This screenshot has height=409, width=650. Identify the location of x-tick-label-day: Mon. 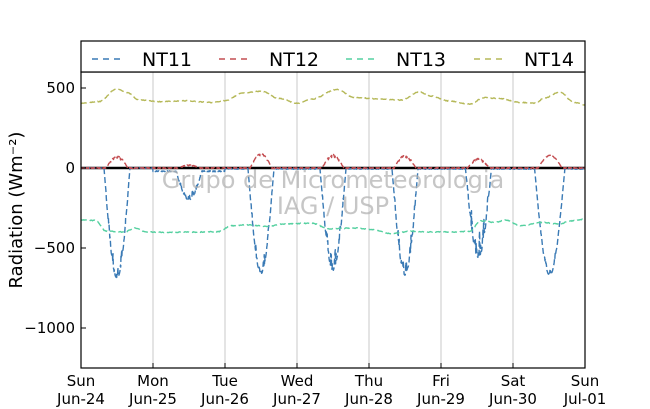
(153, 381).